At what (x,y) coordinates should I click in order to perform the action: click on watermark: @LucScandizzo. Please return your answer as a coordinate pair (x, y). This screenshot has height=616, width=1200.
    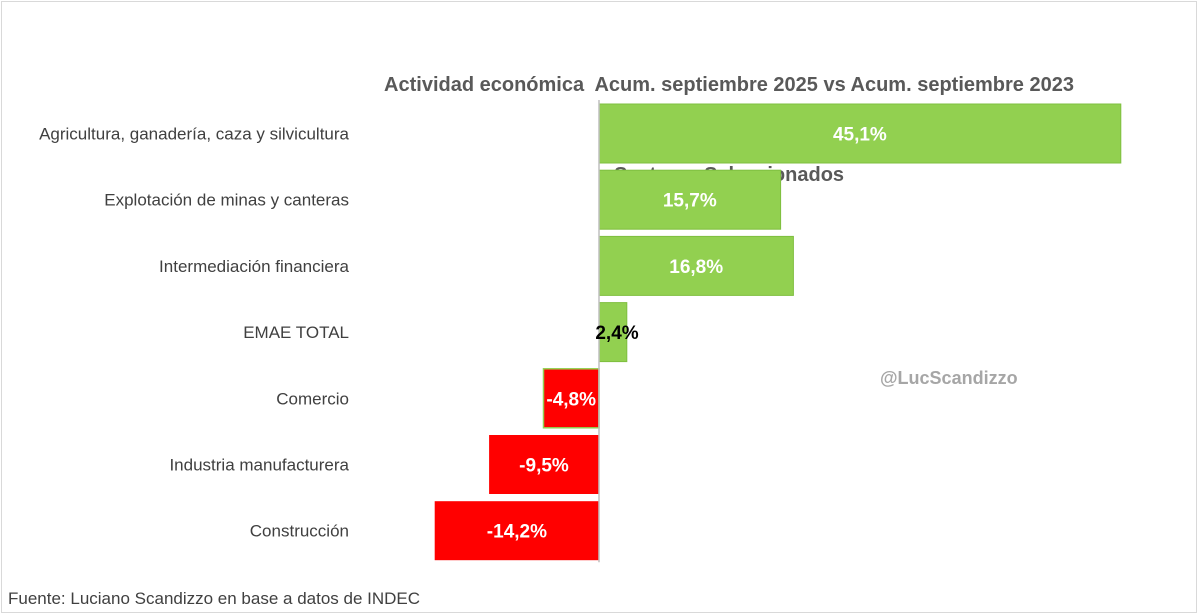
    Looking at the image, I should click on (949, 378).